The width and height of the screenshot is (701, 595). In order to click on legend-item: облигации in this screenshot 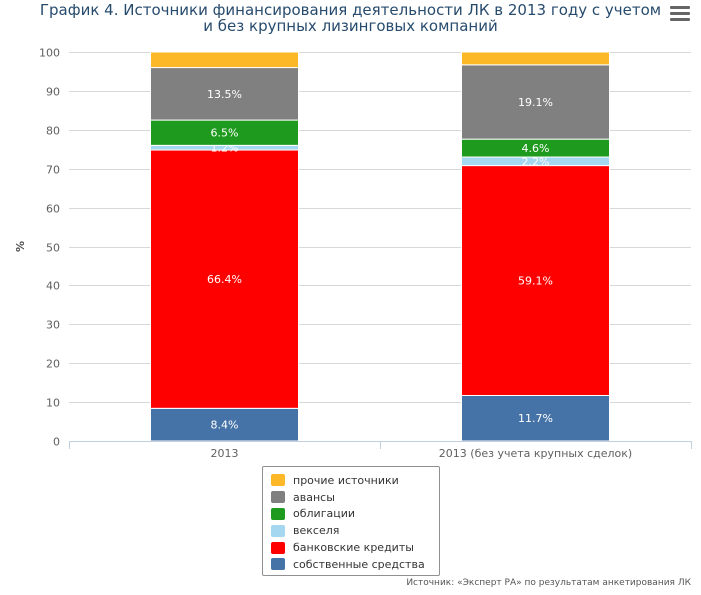, I will do `click(351, 514)`.